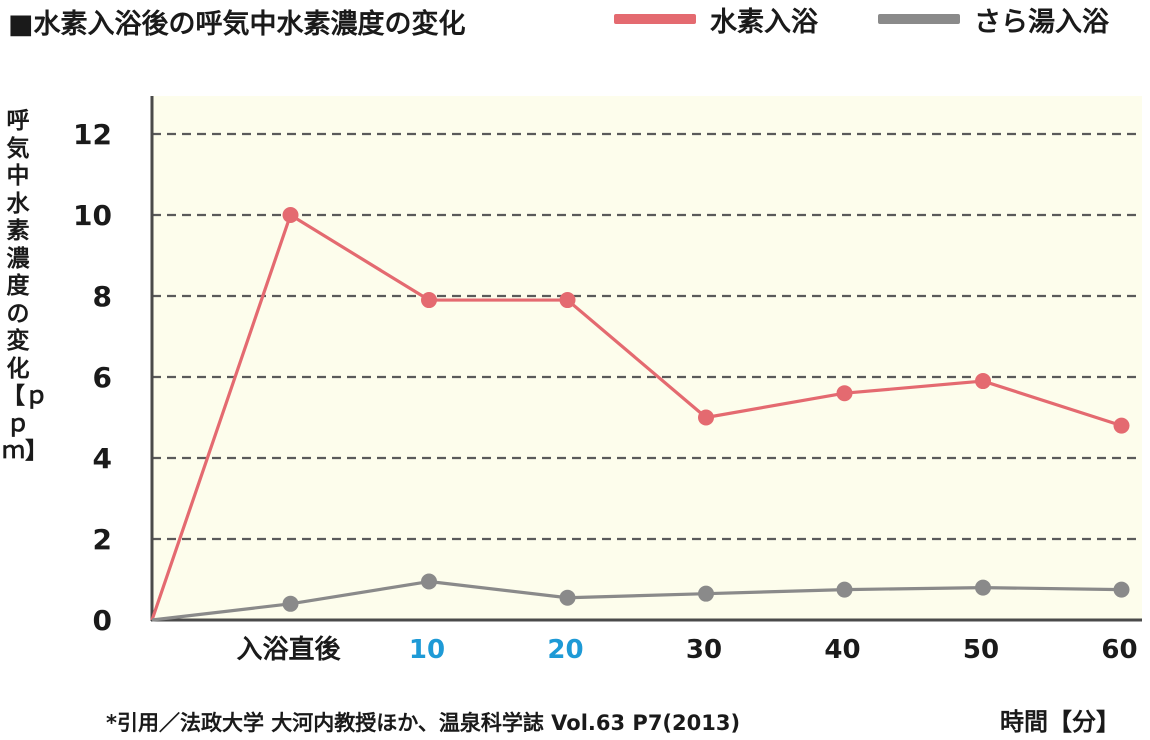 Image resolution: width=1150 pixels, height=740 pixels. Describe the element at coordinates (102, 620) in the screenshot. I see `y-tick-label-0: 0` at that location.